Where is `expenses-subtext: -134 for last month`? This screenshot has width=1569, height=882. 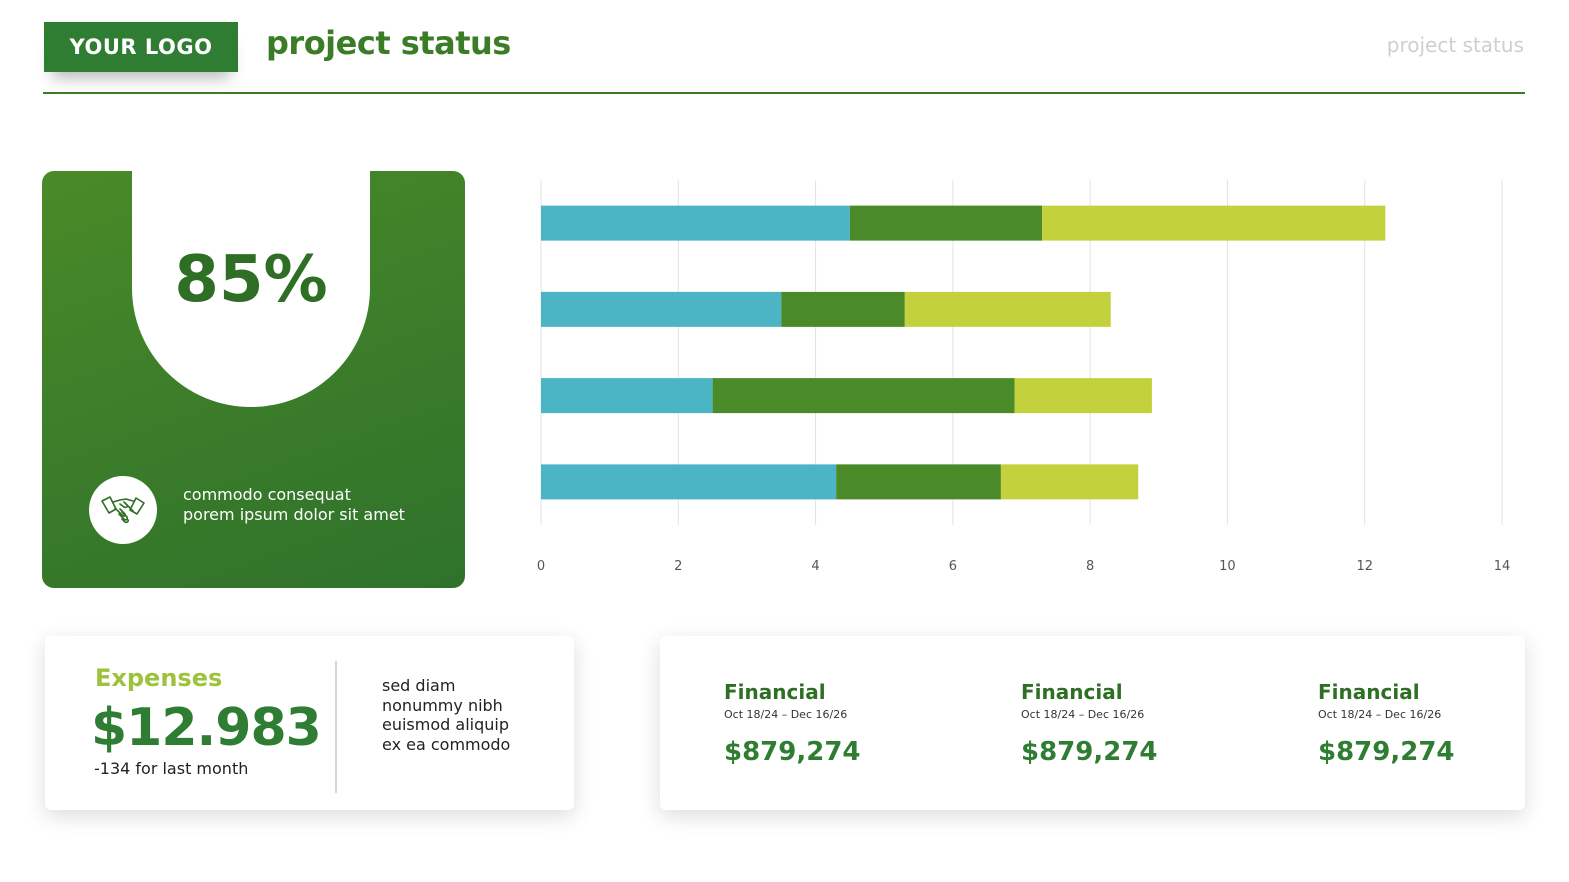
expenses-subtext: -134 for last month is located at coordinates (171, 768).